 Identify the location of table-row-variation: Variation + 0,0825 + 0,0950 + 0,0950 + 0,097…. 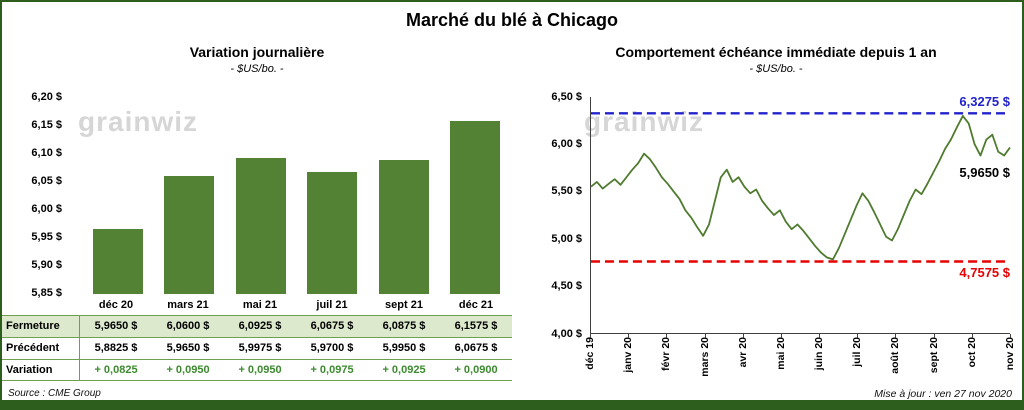
(257, 370).